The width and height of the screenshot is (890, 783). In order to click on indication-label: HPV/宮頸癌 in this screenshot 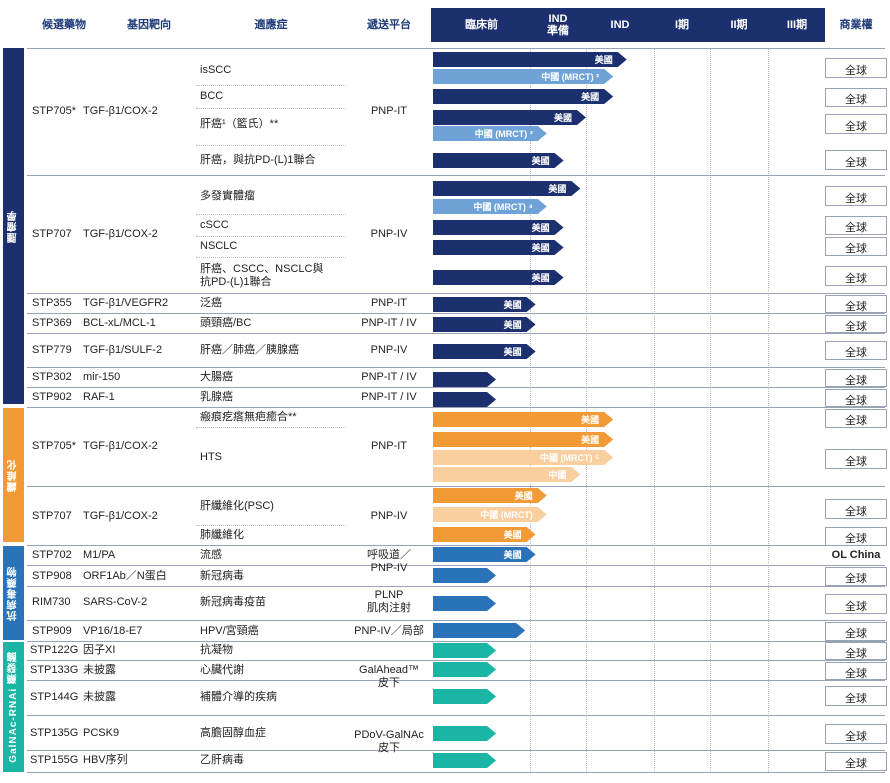, I will do `click(229, 631)`.